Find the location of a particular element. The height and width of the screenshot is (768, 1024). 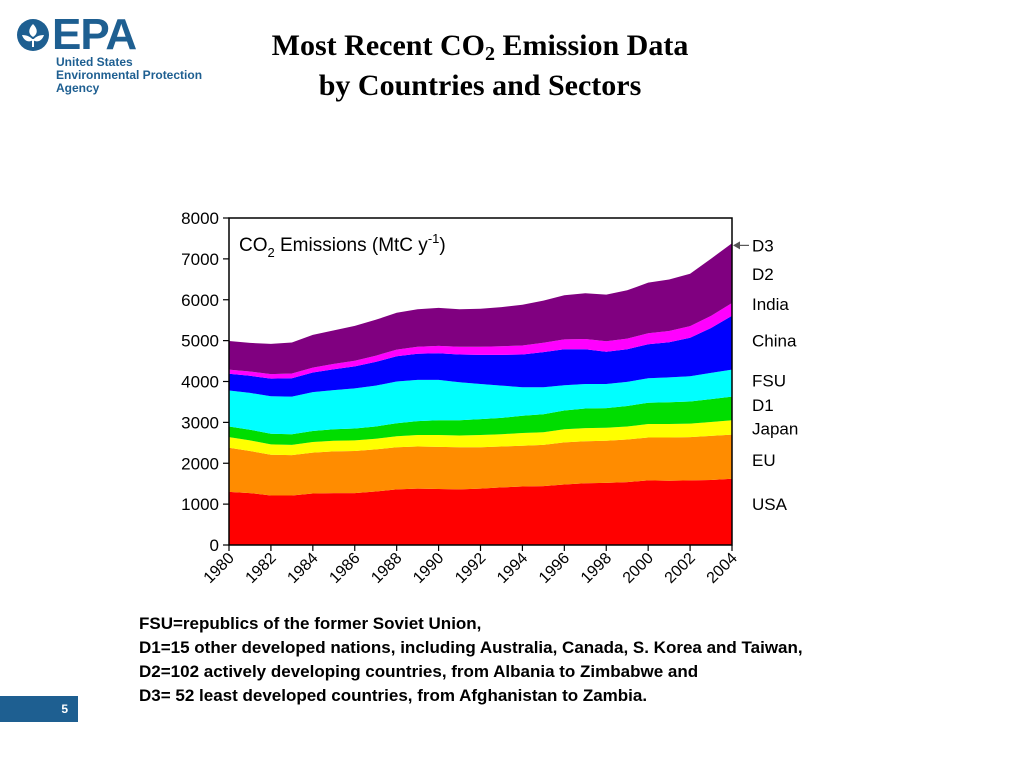

x-tick-label: 1980 is located at coordinates (219, 568).